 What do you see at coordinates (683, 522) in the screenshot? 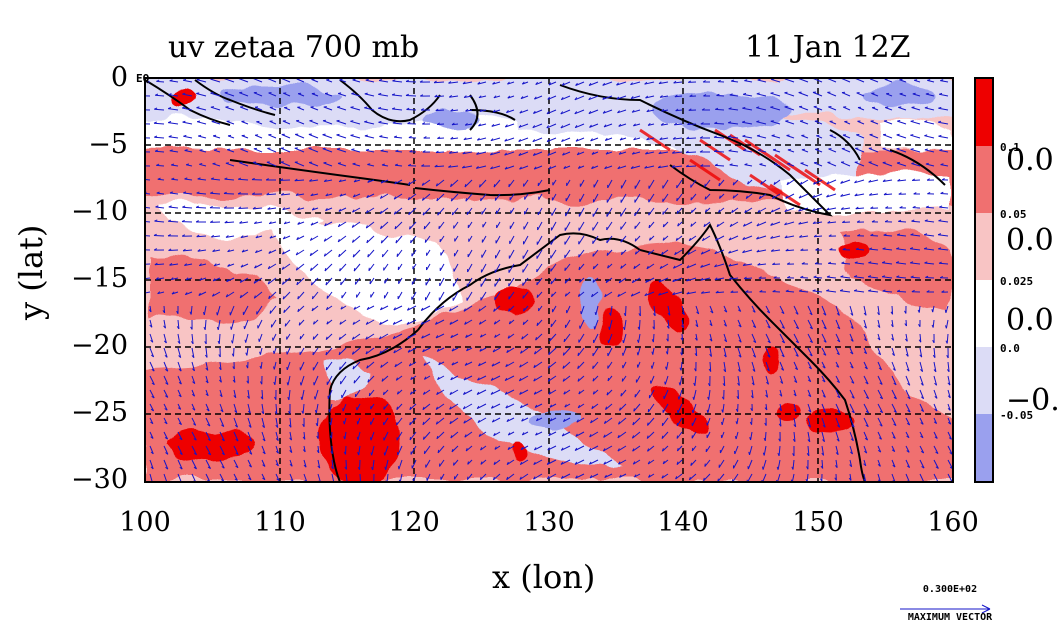
I see `x-tick-label: 140` at bounding box center [683, 522].